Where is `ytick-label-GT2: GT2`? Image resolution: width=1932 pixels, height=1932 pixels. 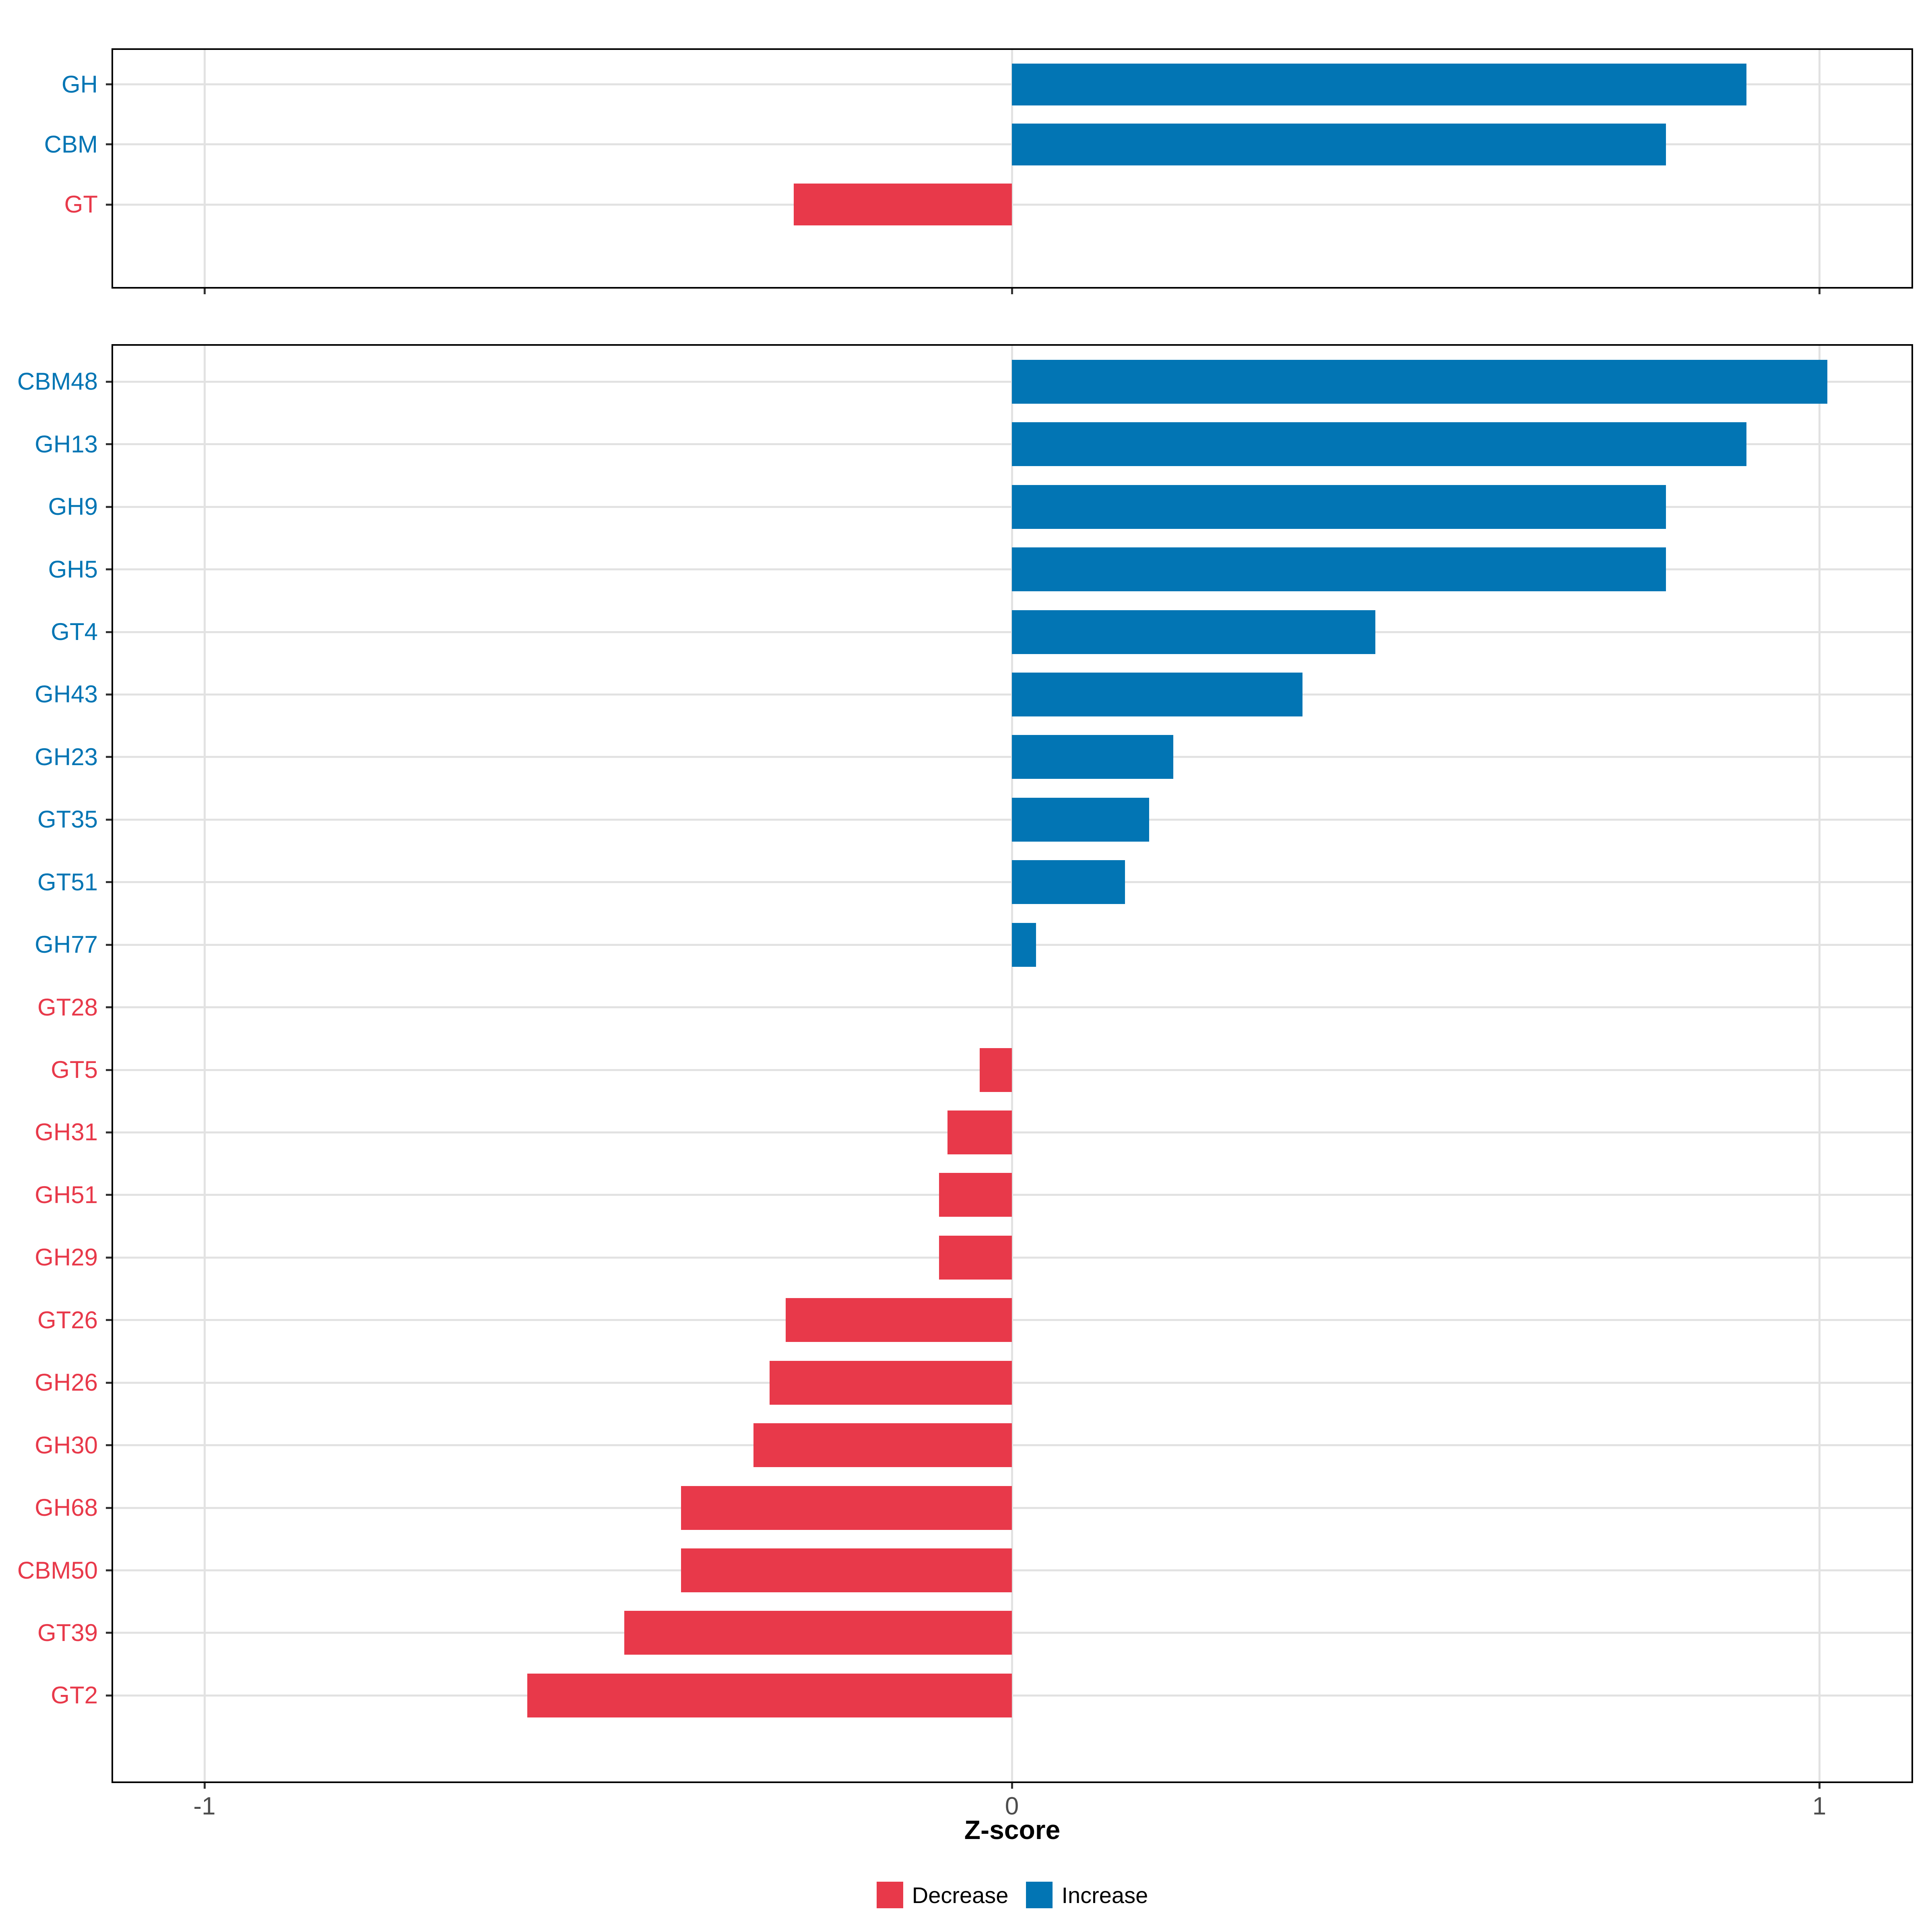 ytick-label-GT2: GT2 is located at coordinates (74, 1695).